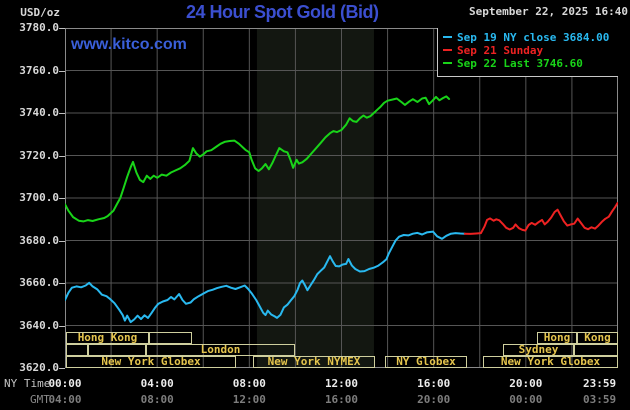 This screenshot has width=630, height=410. I want to click on x-tick-label-ny: 20:00, so click(526, 383).